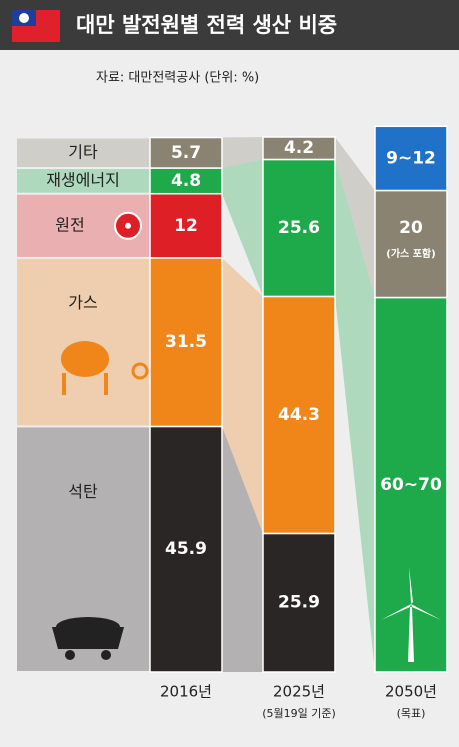 The height and width of the screenshot is (747, 459). What do you see at coordinates (186, 342) in the screenshot?
I see `value-label: 31.5` at bounding box center [186, 342].